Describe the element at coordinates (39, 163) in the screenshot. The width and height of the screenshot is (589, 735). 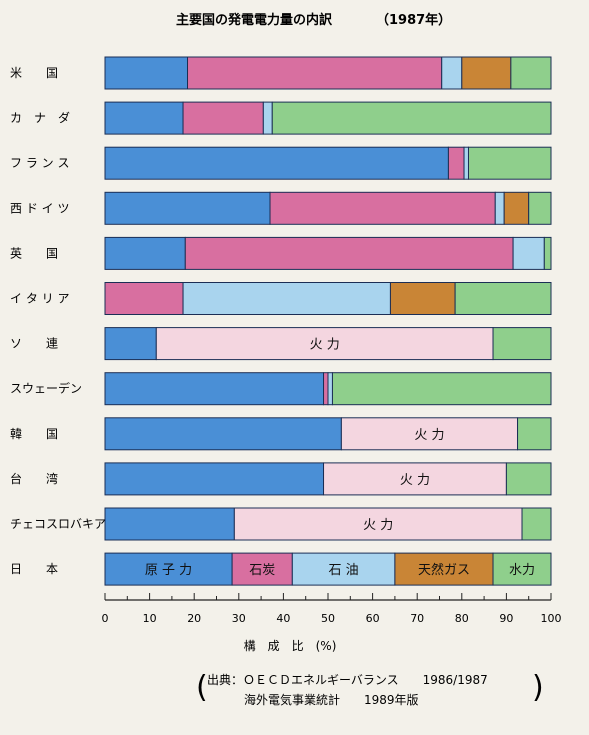
I see `category-label: フ ラ ン ス` at that location.